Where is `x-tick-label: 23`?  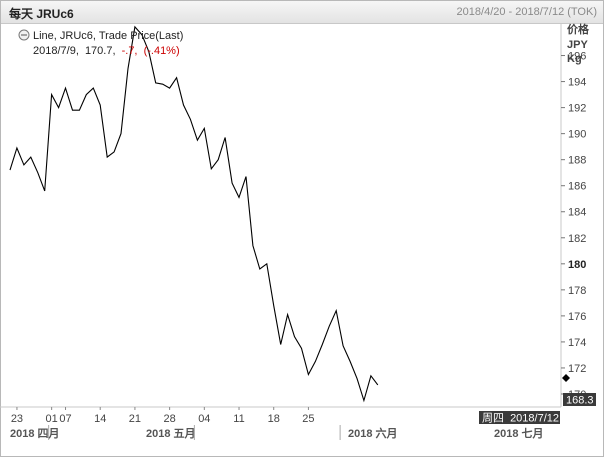
x-tick-label: 23 is located at coordinates (17, 419).